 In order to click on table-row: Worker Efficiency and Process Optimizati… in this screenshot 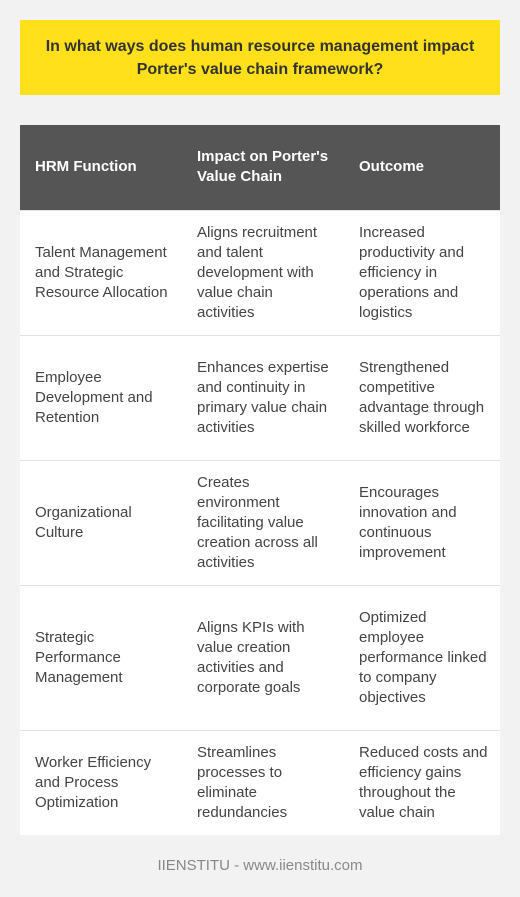, I will do `click(260, 782)`.